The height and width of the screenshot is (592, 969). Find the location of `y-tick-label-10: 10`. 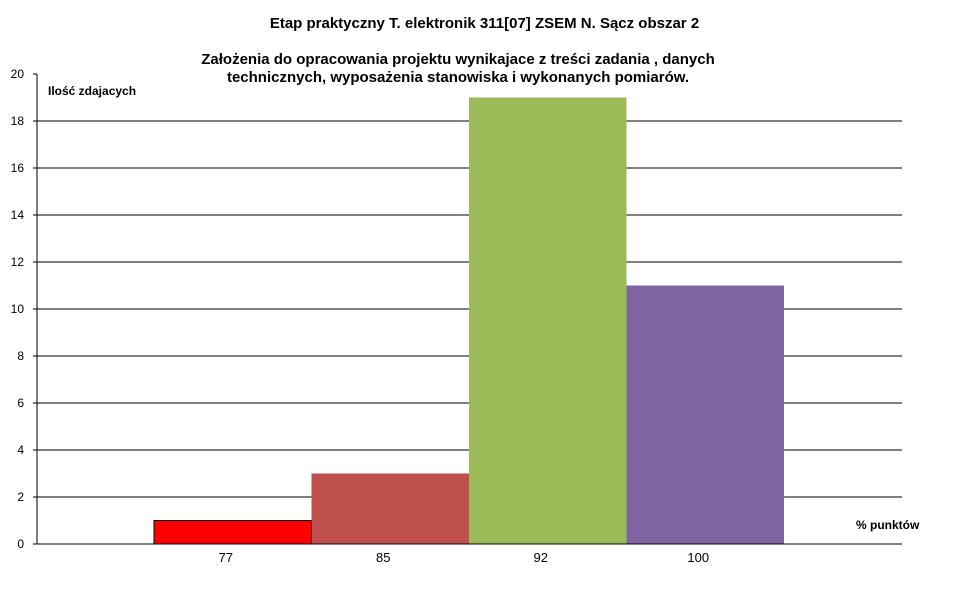

y-tick-label-10: 10 is located at coordinates (18, 309).